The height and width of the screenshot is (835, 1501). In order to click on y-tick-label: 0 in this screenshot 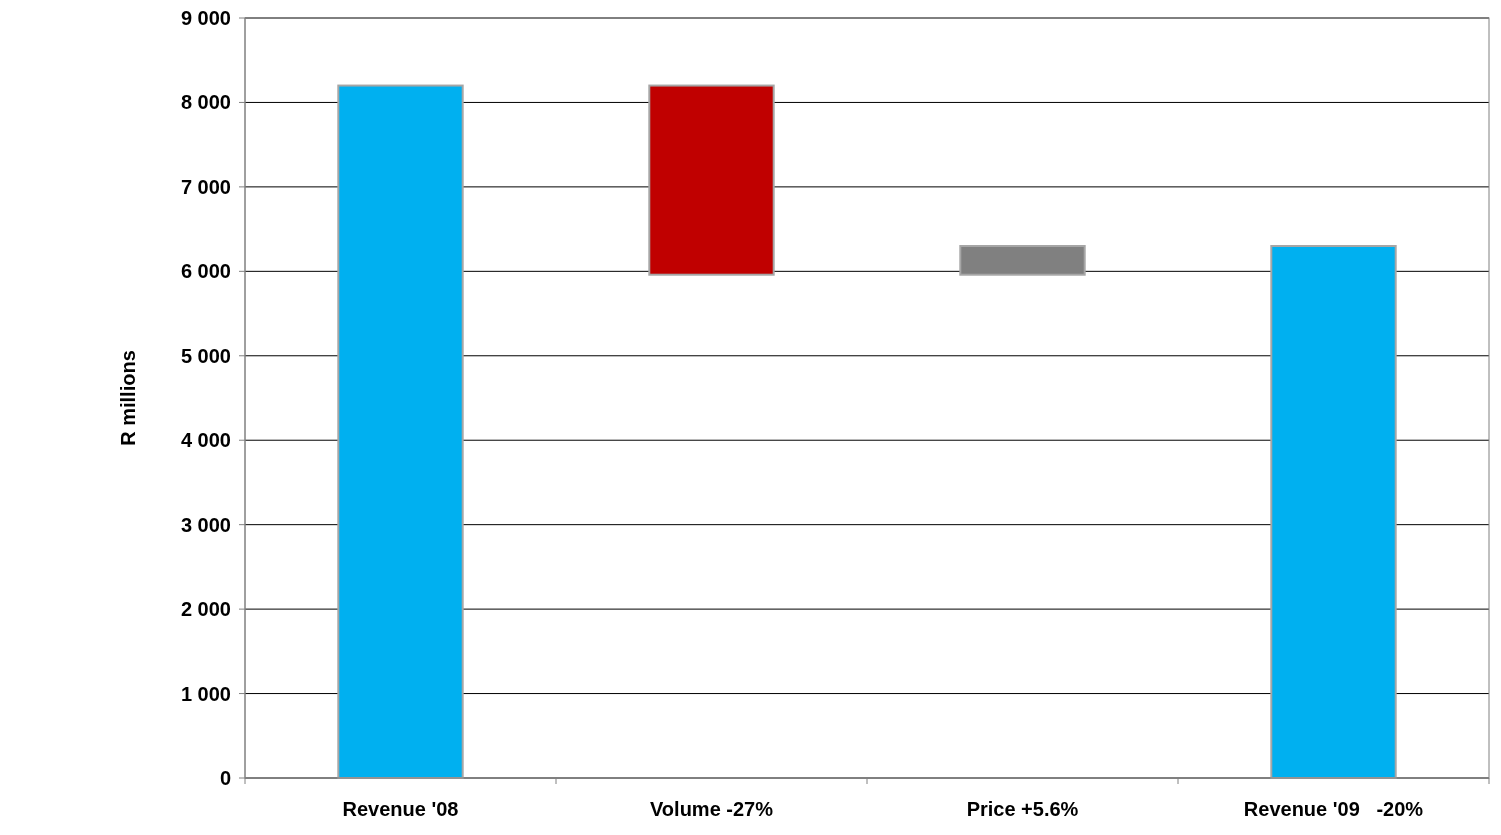, I will do `click(225, 778)`.